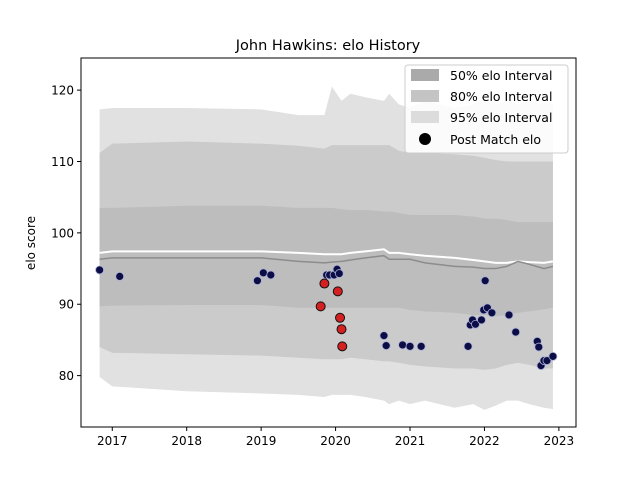 The height and width of the screenshot is (480, 640). Describe the element at coordinates (62, 162) in the screenshot. I see `y-tick-label: 110` at that location.